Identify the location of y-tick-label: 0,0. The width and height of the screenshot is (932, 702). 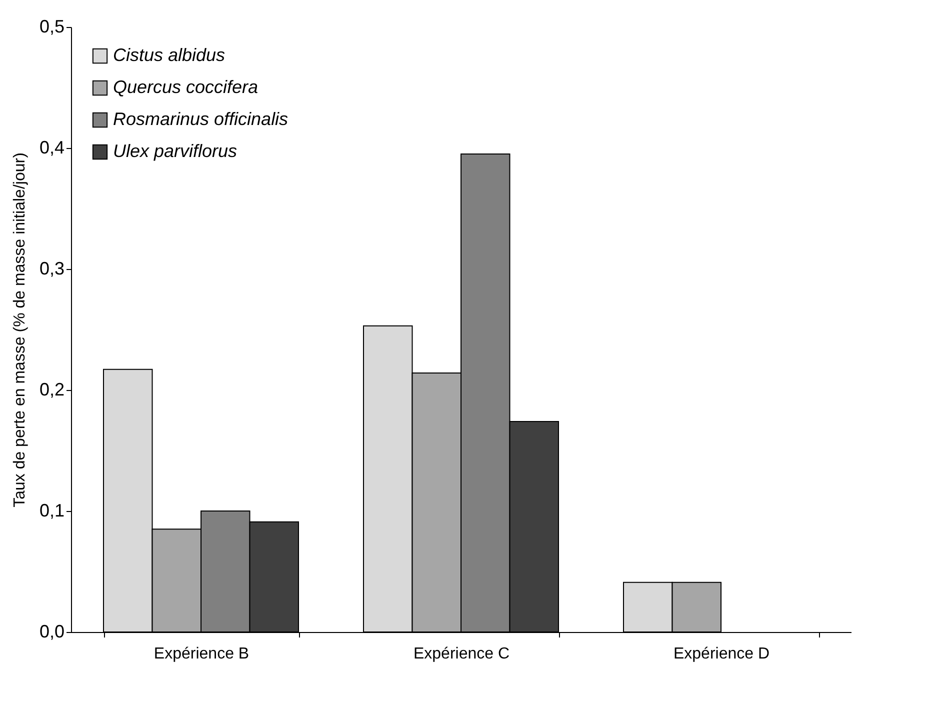
(51, 632).